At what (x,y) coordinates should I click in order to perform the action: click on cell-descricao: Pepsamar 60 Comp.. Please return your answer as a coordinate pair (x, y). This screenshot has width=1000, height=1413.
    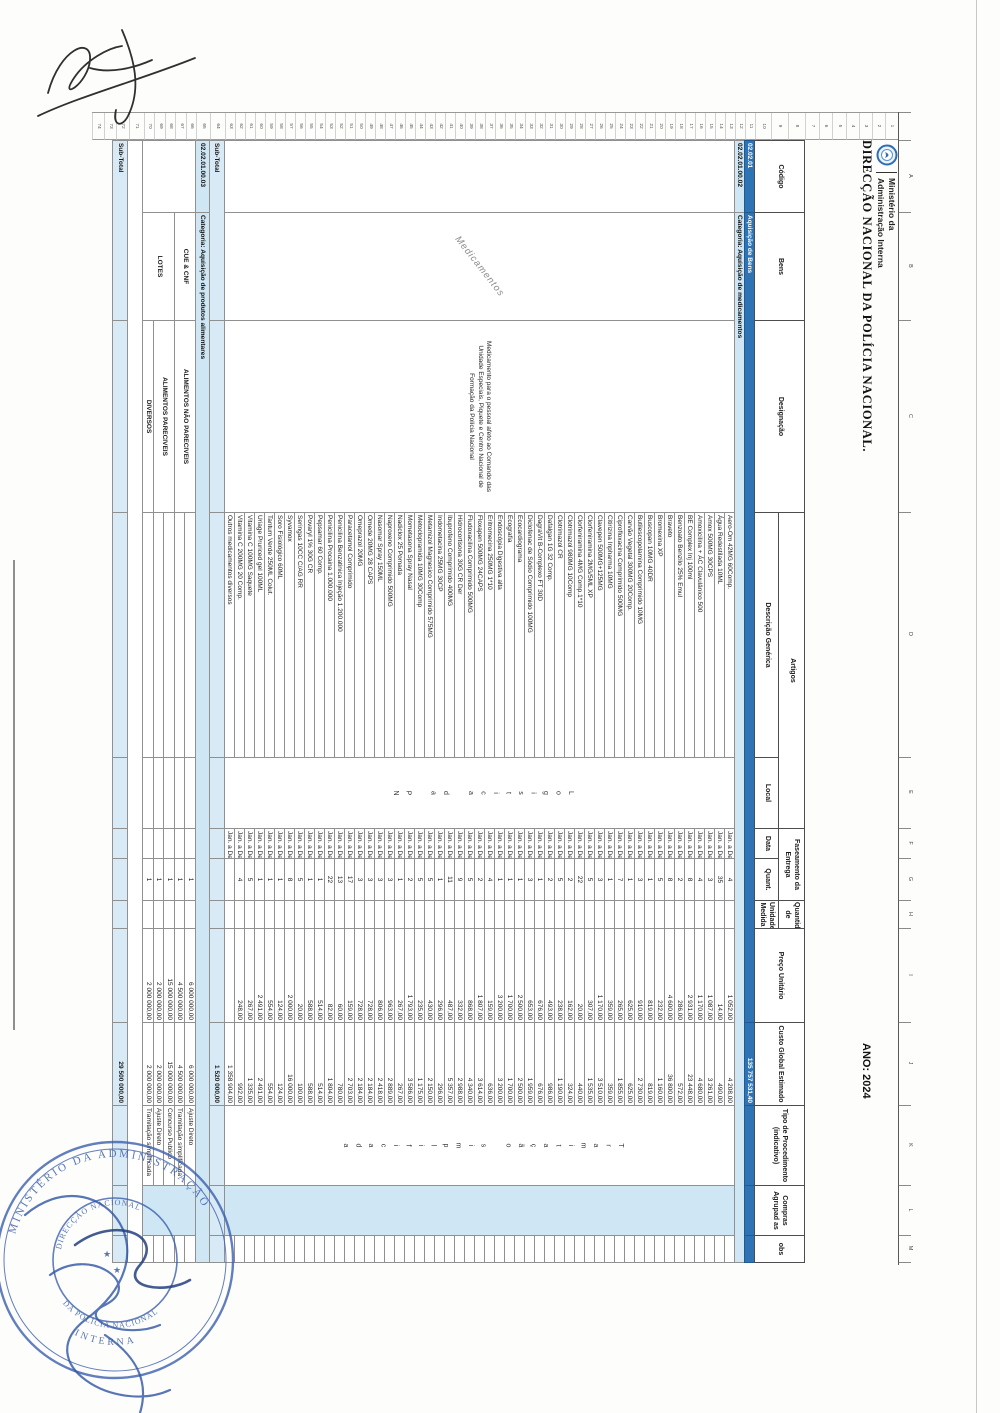
    Looking at the image, I should click on (319, 635).